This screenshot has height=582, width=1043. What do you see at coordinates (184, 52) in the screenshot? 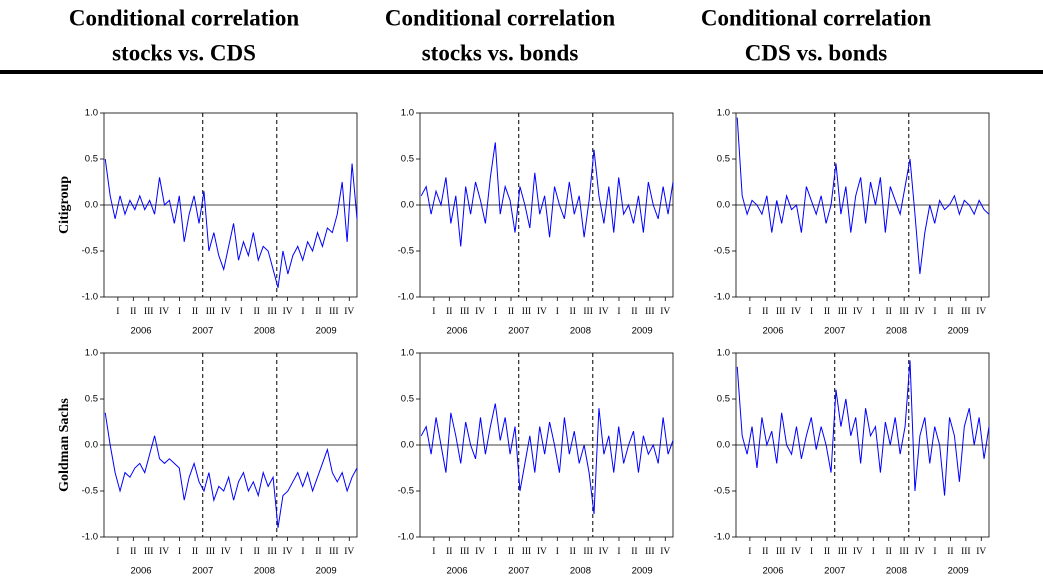
I see `column-title: stocks vs. CDS` at bounding box center [184, 52].